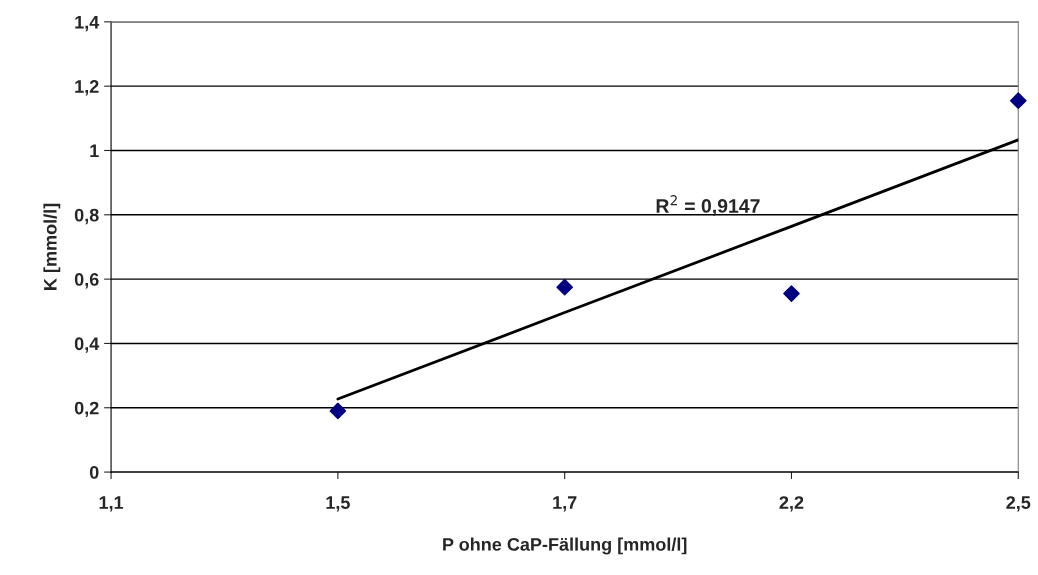  I want to click on y-tick-label: 0,8, so click(86, 216).